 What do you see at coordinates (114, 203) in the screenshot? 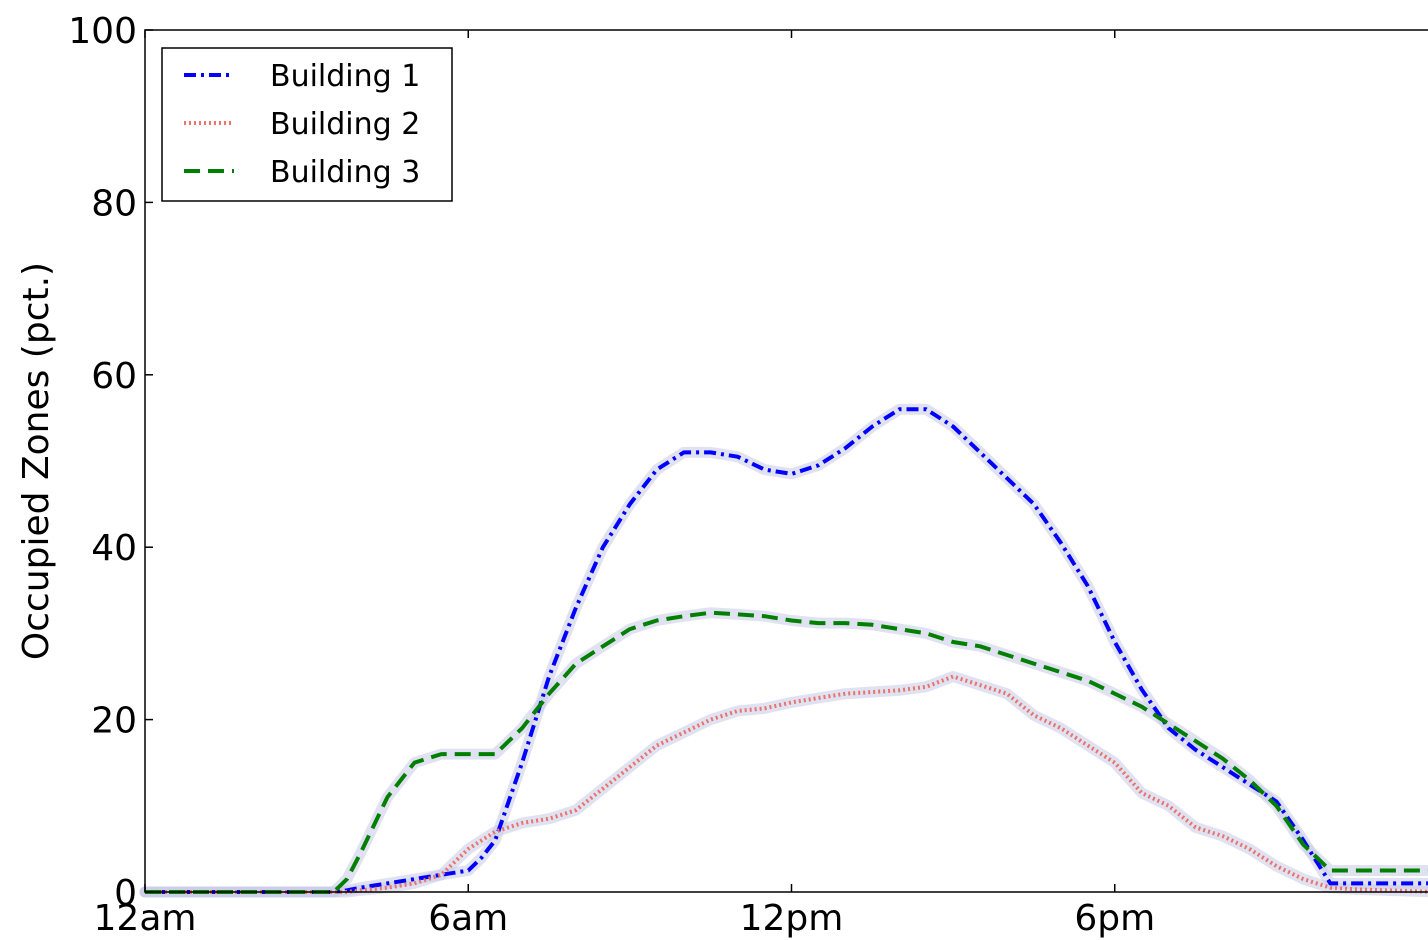
I see `y-tick-label: 80` at bounding box center [114, 203].